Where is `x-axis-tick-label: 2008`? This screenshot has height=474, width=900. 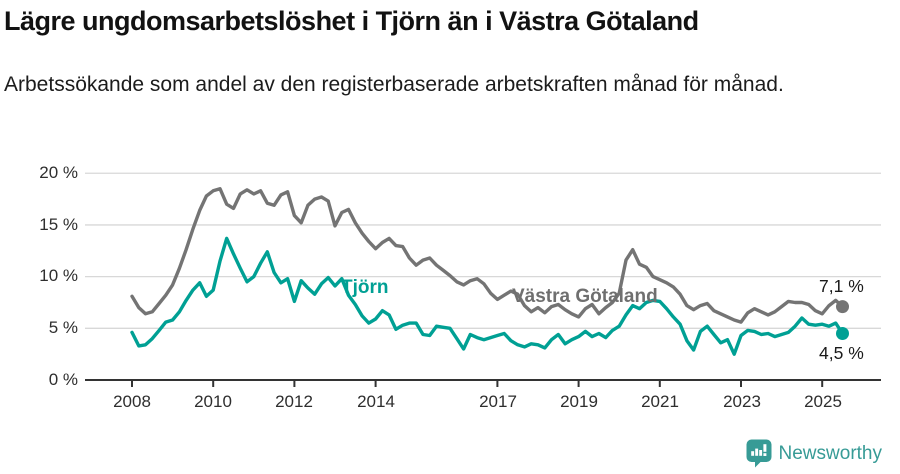
x-axis-tick-label: 2008 is located at coordinates (132, 401).